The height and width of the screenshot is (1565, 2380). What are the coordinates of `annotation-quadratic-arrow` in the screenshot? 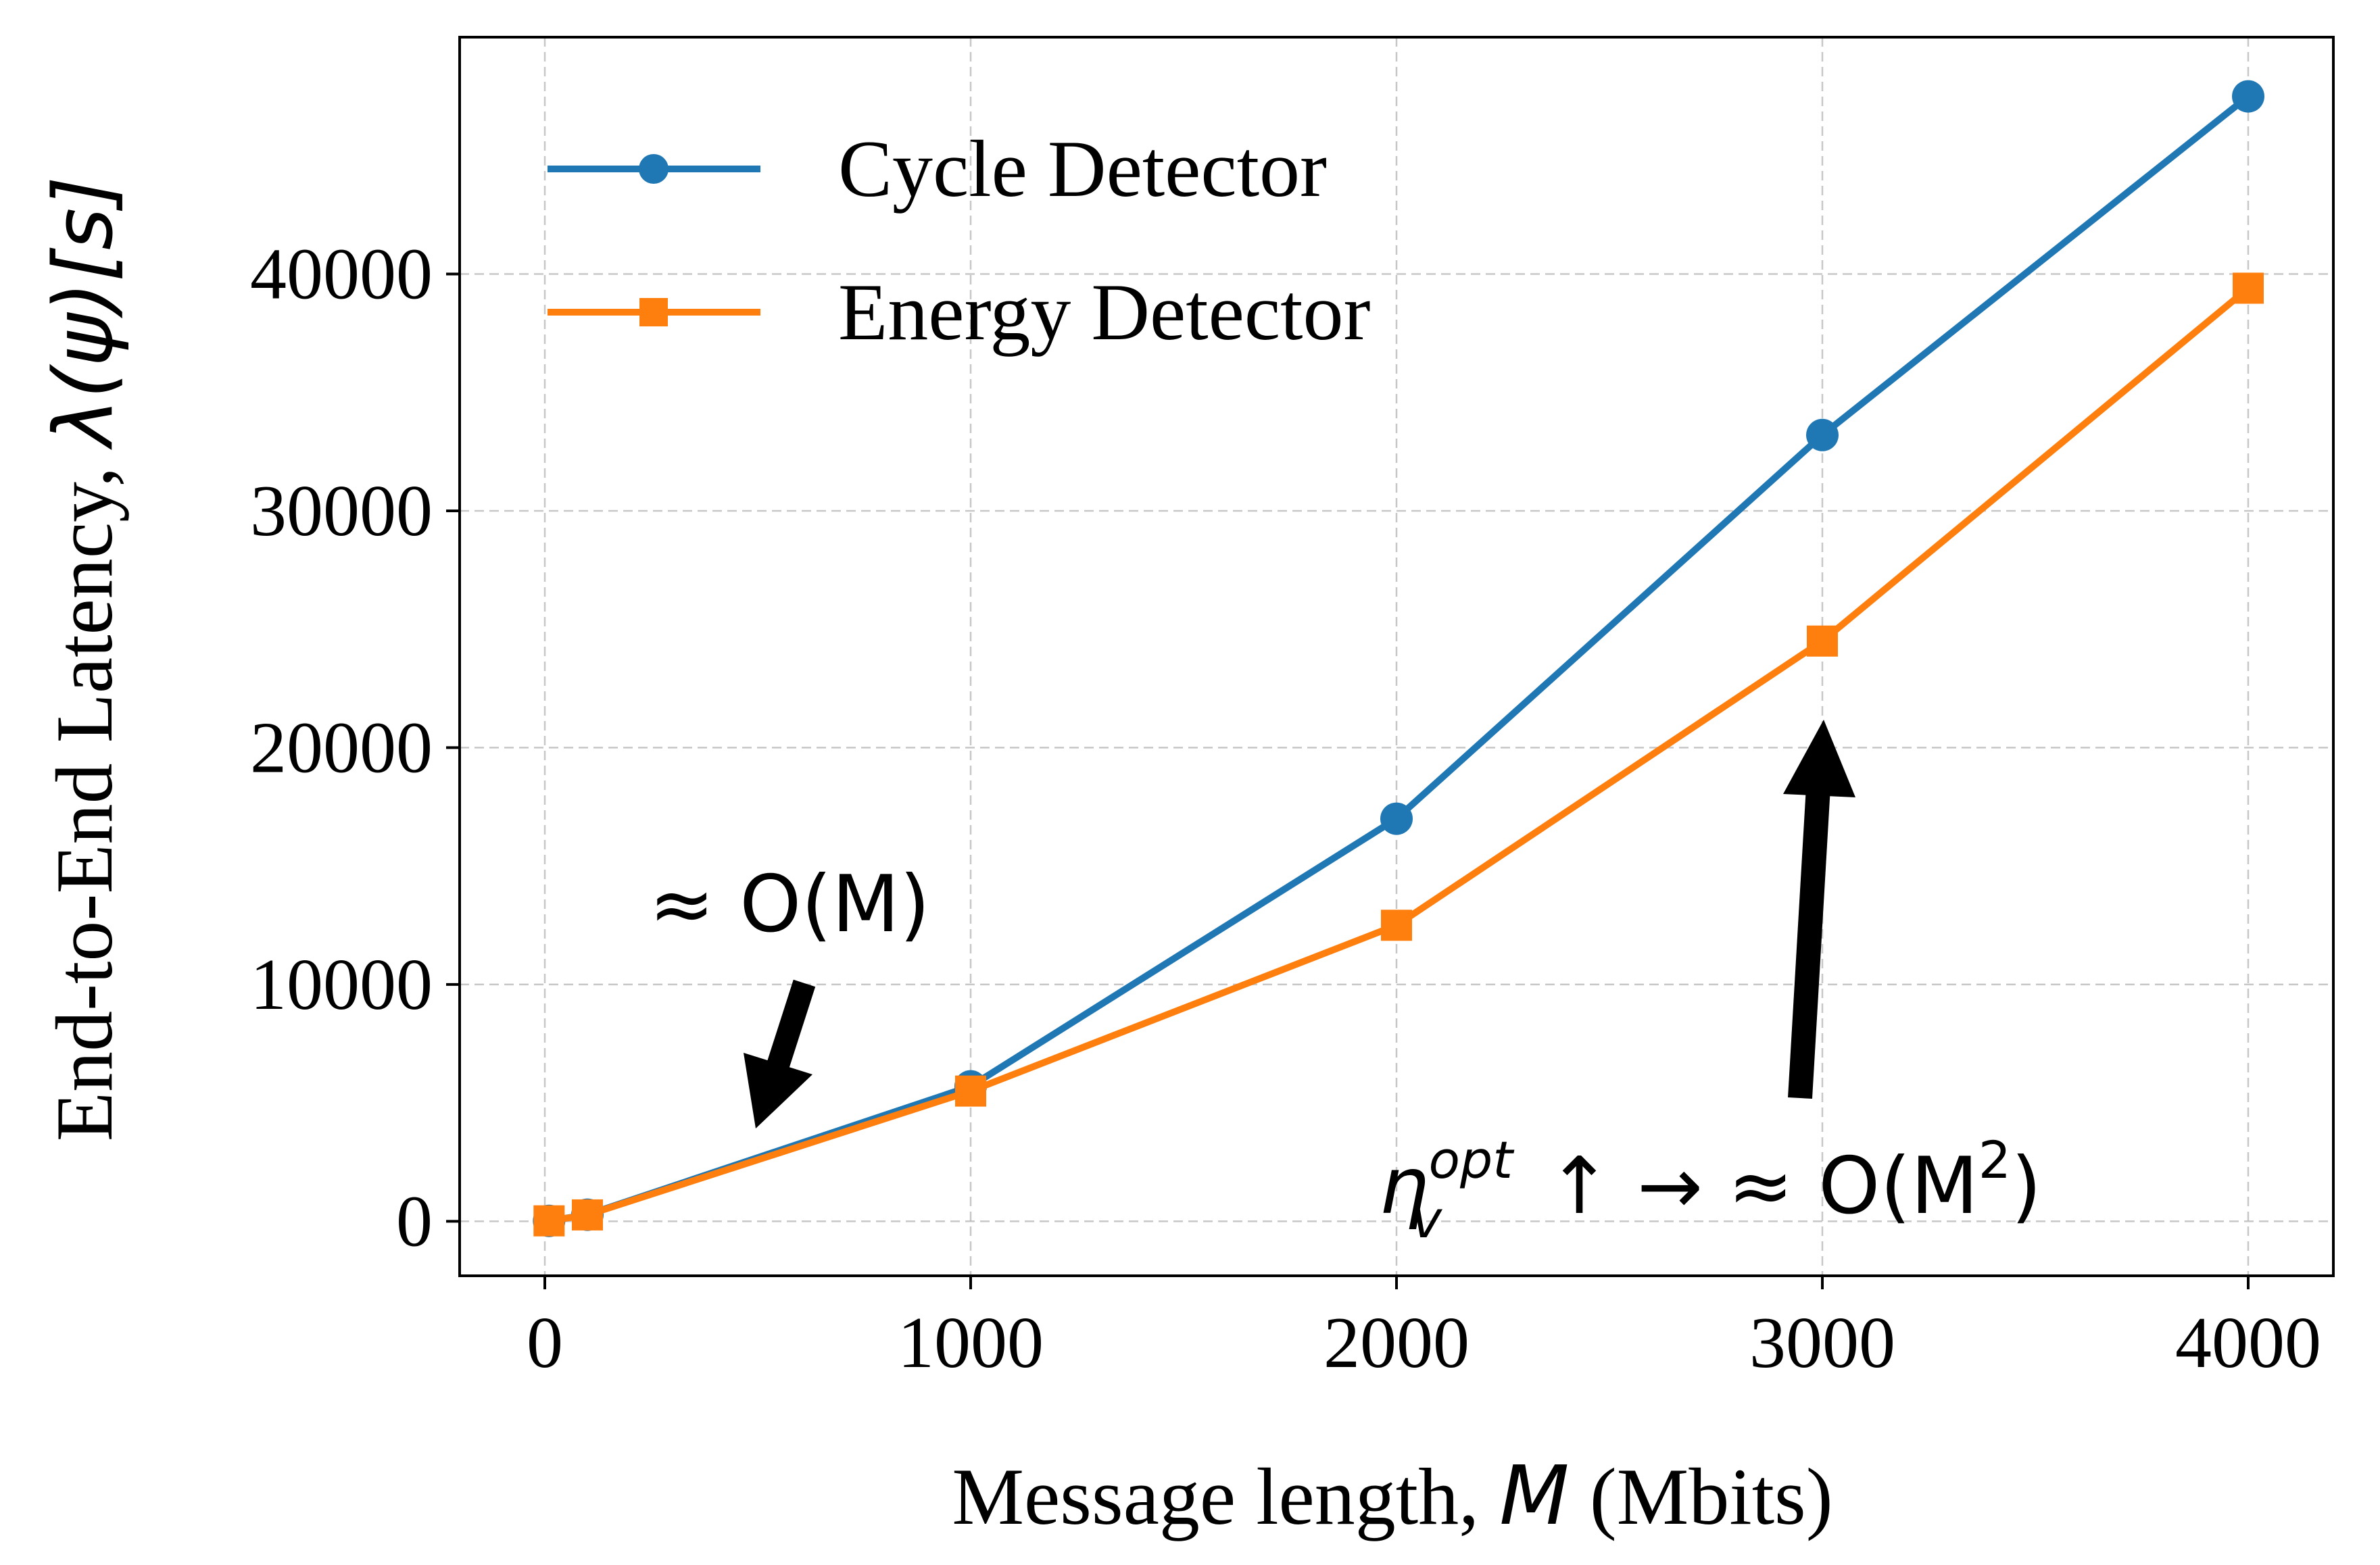 It's located at (1819, 909).